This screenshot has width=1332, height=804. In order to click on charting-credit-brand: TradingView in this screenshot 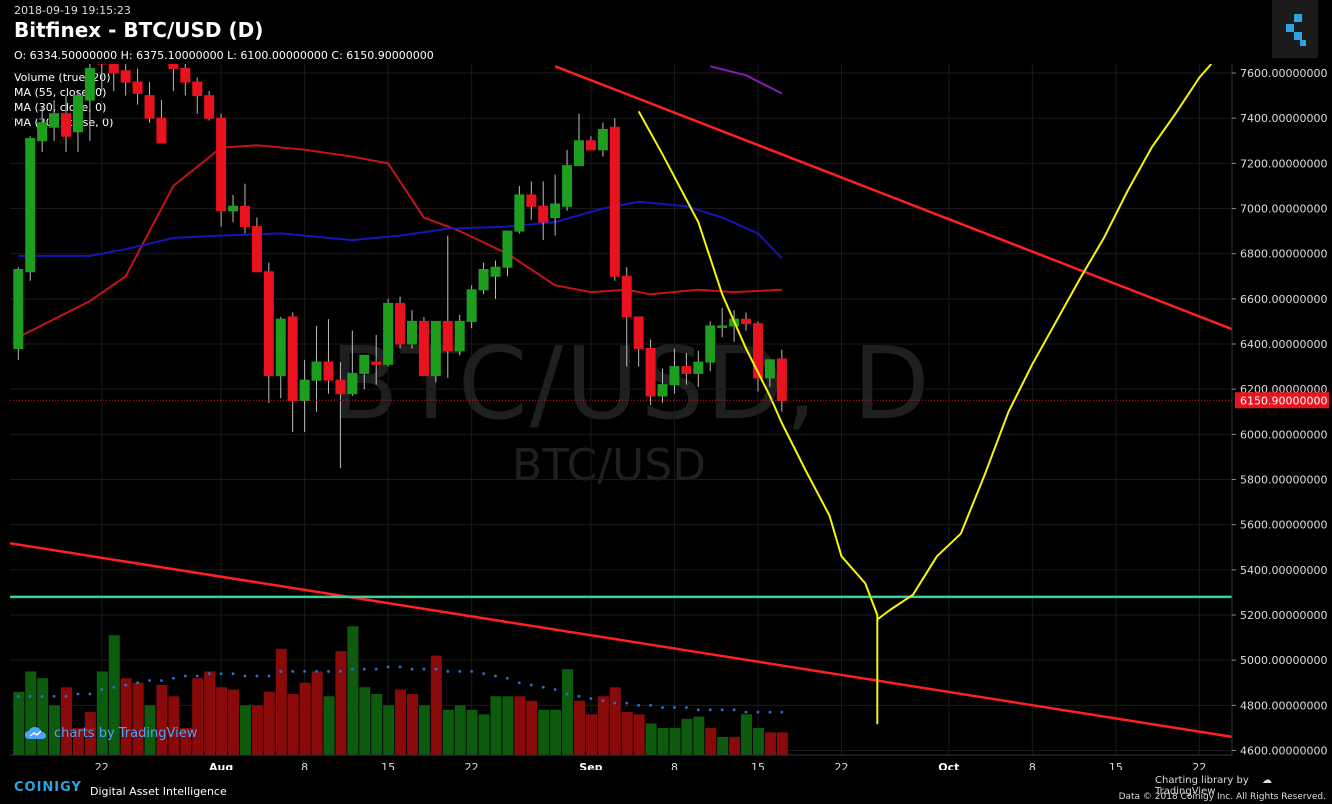, I will do `click(1185, 791)`.